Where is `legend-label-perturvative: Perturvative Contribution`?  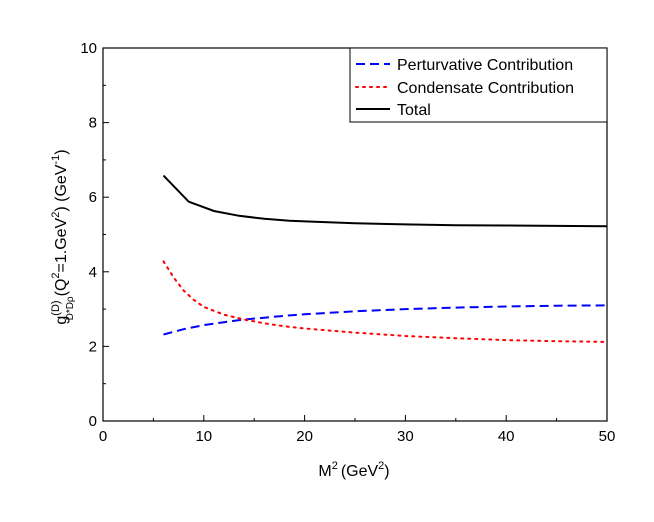
legend-label-perturvative: Perturvative Contribution is located at coordinates (485, 65).